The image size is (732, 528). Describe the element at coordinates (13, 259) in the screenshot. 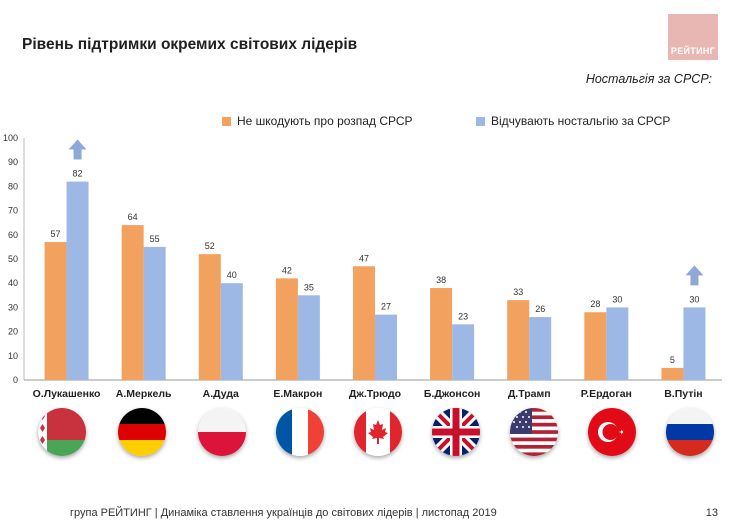

I see `y-tick-label: 50` at that location.